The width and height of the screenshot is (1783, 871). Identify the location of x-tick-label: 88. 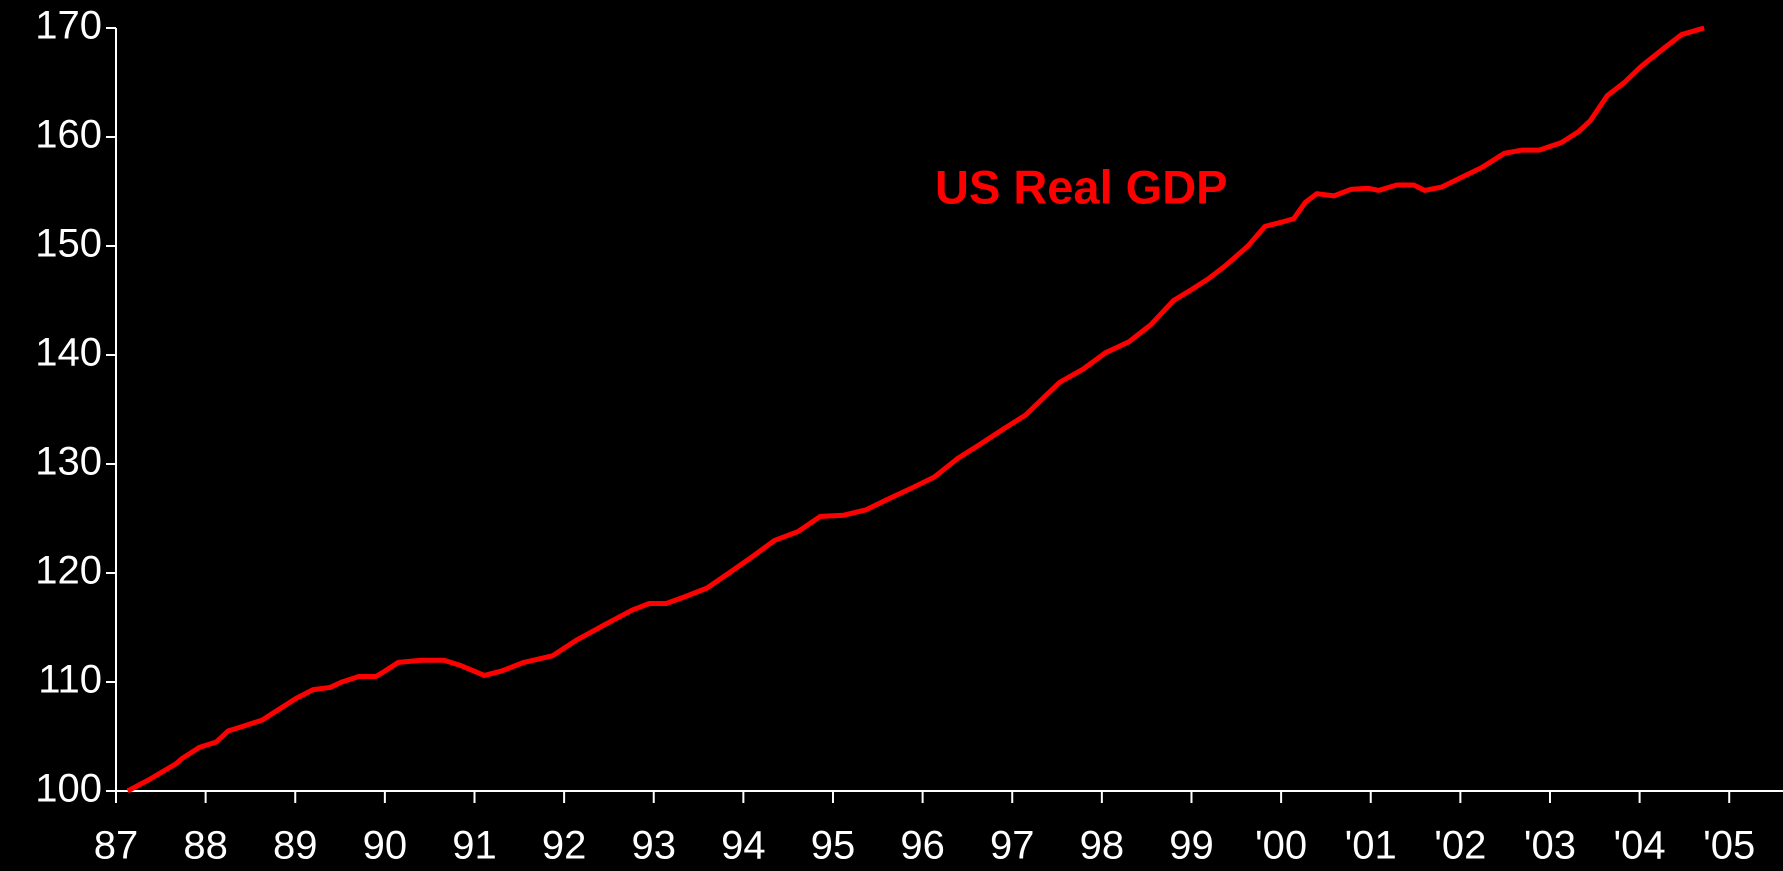
(205, 846).